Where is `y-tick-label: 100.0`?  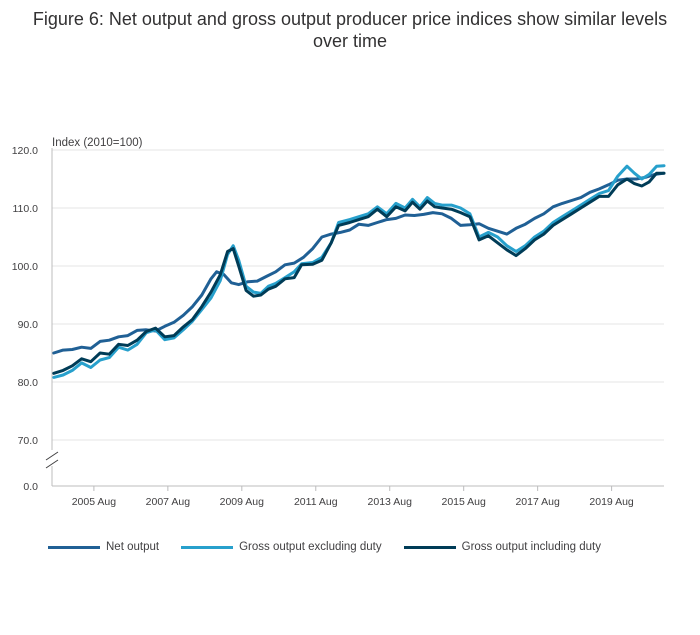 y-tick-label: 100.0 is located at coordinates (25, 267).